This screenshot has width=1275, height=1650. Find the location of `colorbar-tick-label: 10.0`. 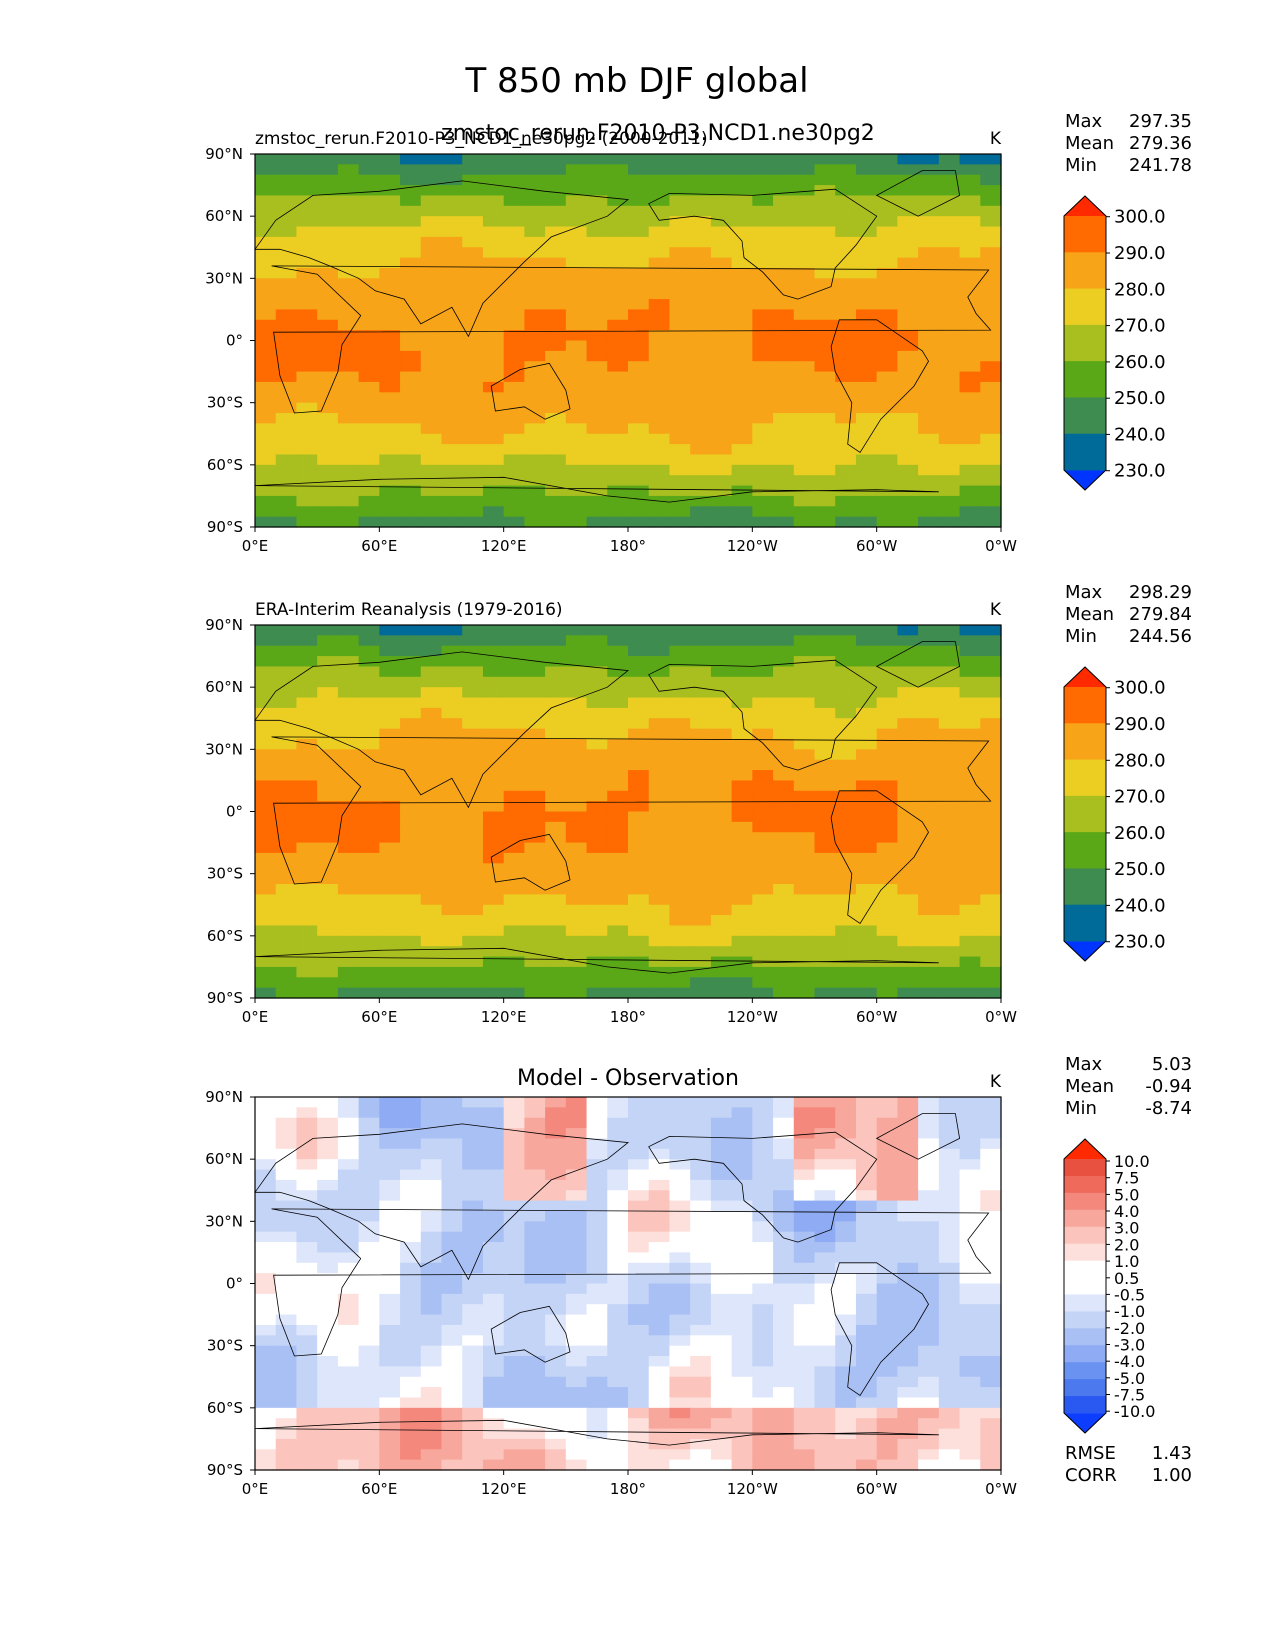

colorbar-tick-label: 10.0 is located at coordinates (1132, 1161).